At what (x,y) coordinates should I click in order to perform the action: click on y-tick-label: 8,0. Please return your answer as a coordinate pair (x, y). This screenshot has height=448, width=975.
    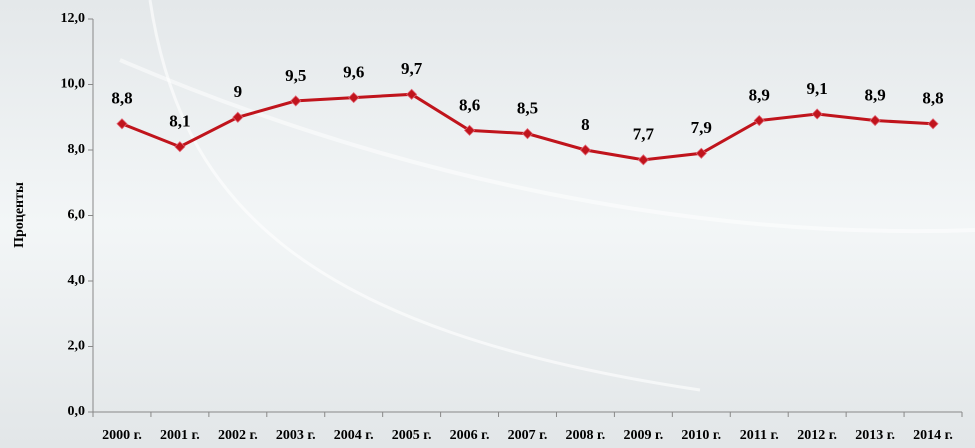
    Looking at the image, I should click on (77, 149).